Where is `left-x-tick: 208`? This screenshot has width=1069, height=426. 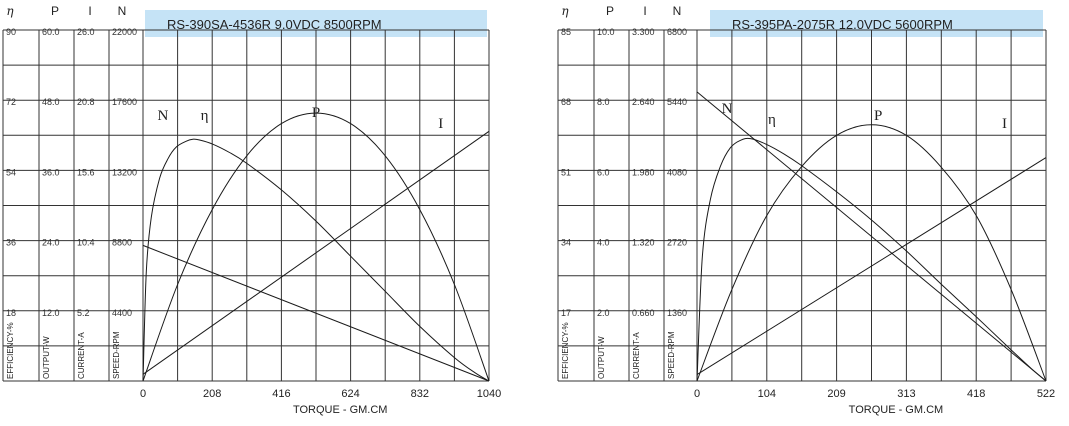
left-x-tick: 208 is located at coordinates (212, 394).